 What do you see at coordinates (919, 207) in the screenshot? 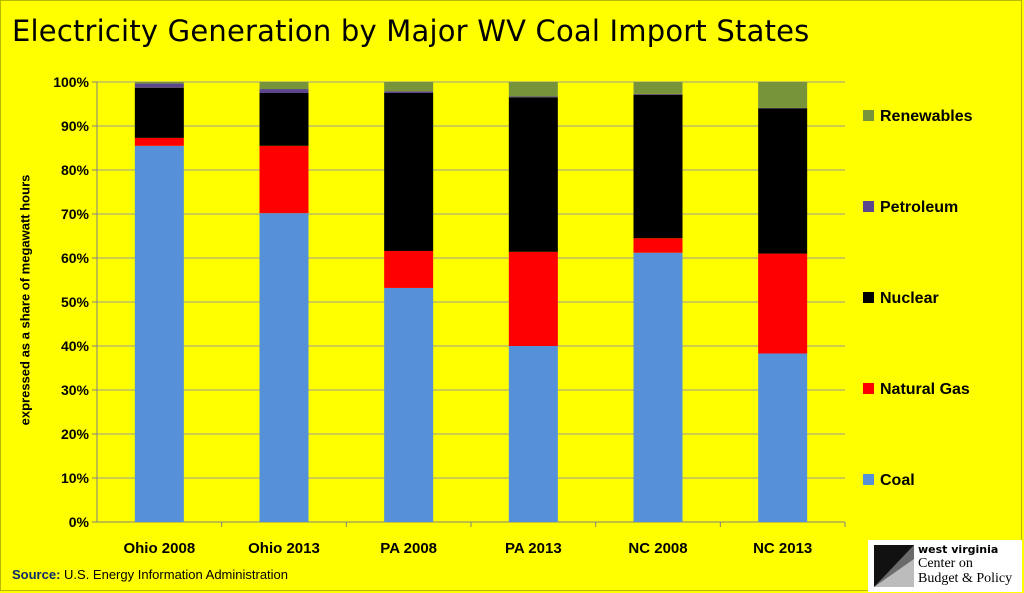
I see `legend-label: Petroleum` at bounding box center [919, 207].